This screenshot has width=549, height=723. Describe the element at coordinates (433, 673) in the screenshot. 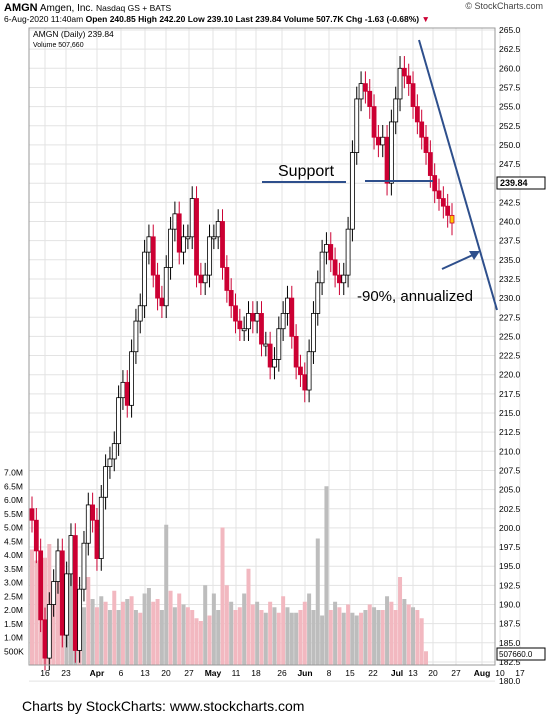

I see `date-tick-label: 20` at that location.